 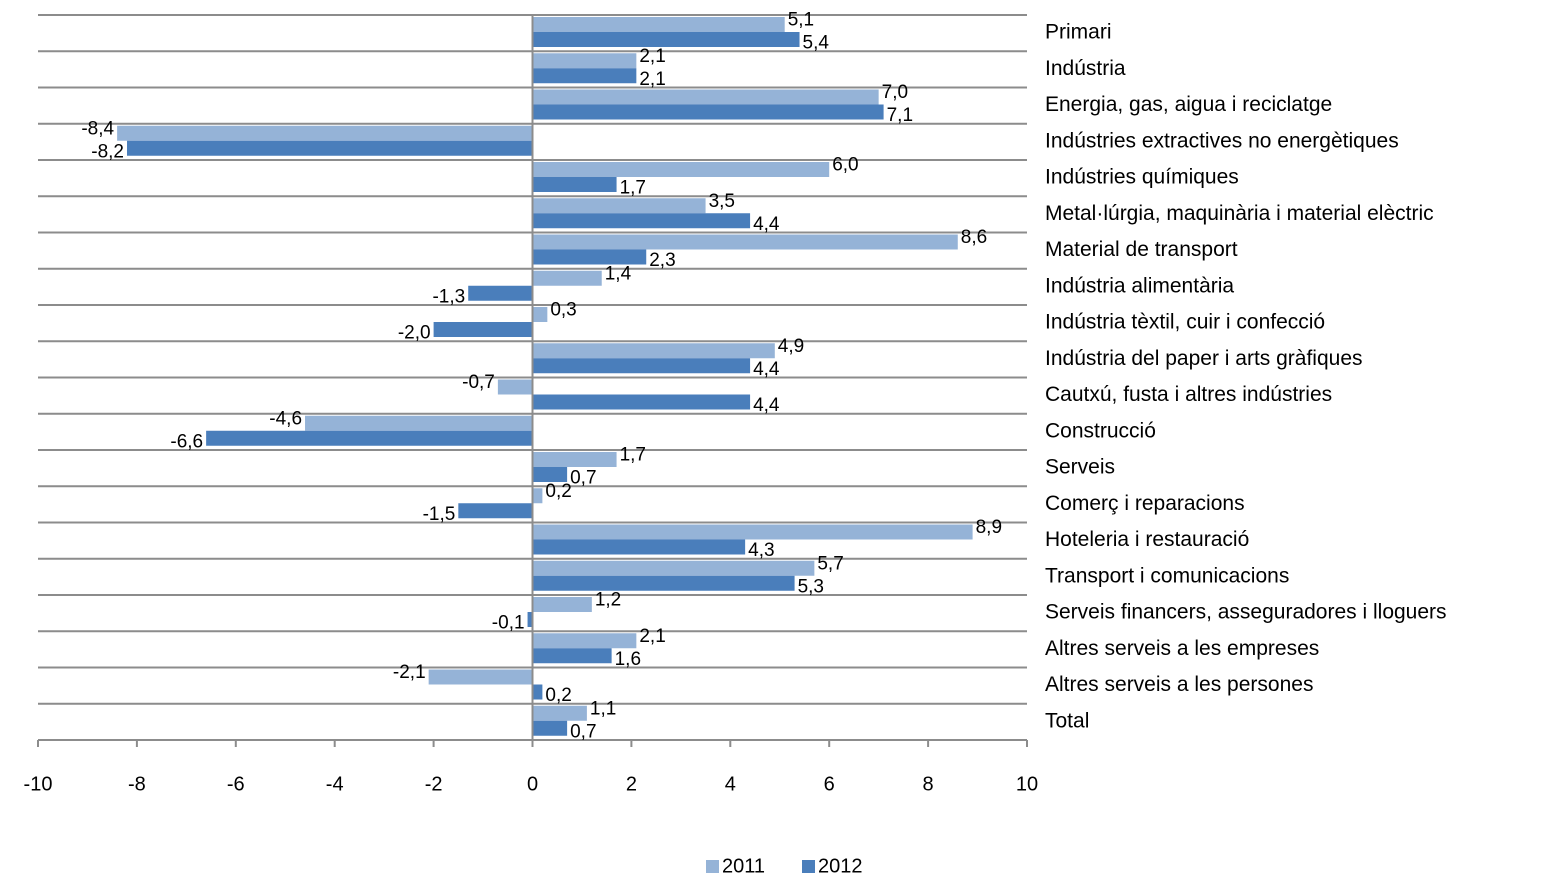 I want to click on data-label: 5,1, so click(x=801, y=20).